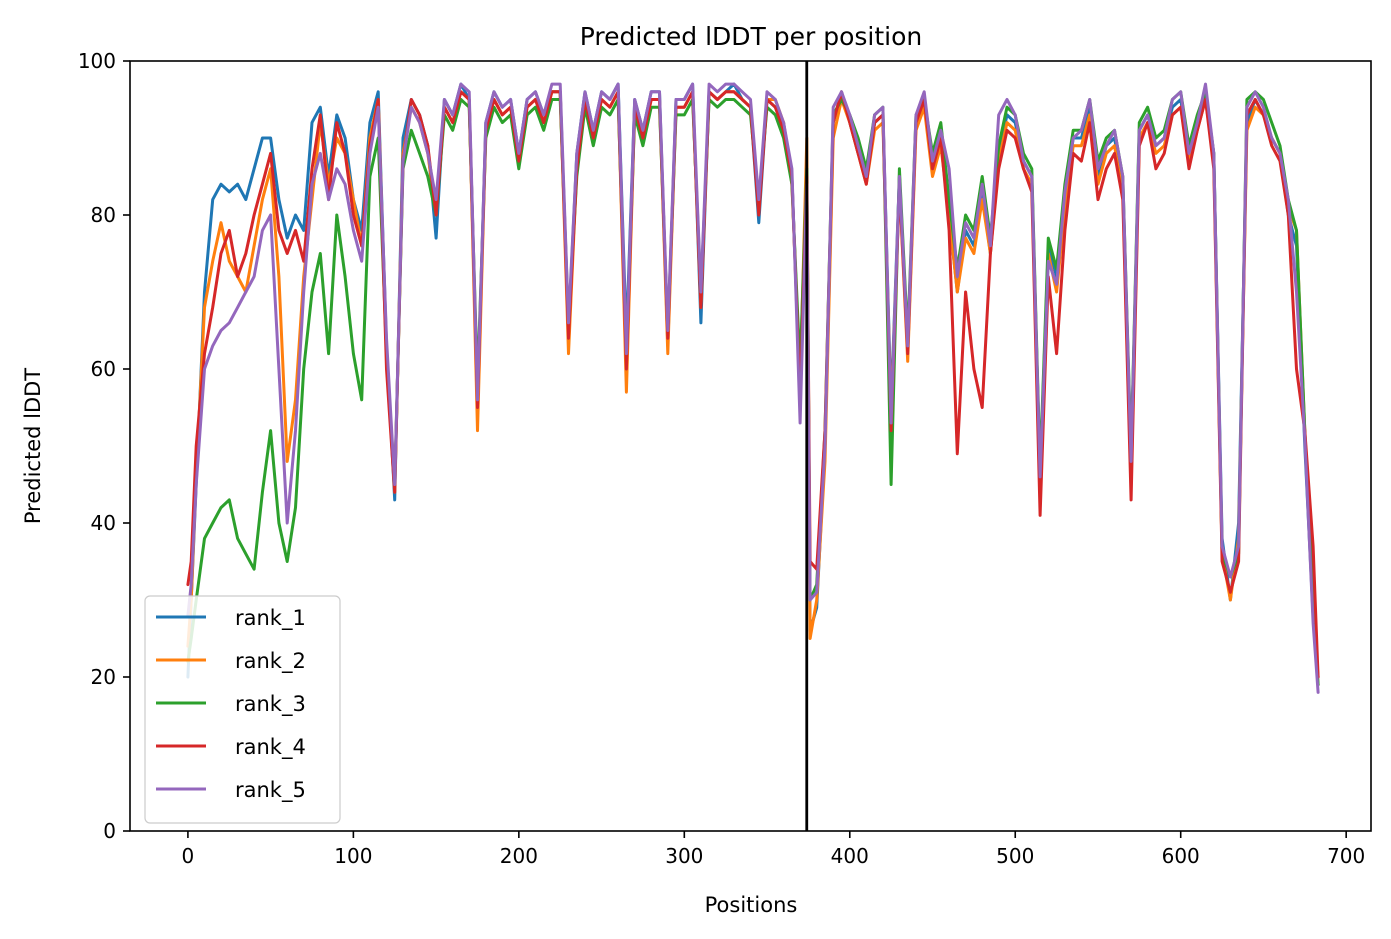 The image size is (1391, 939). Describe the element at coordinates (751, 36) in the screenshot. I see `chart-title: Predicted lDDT per position` at that location.